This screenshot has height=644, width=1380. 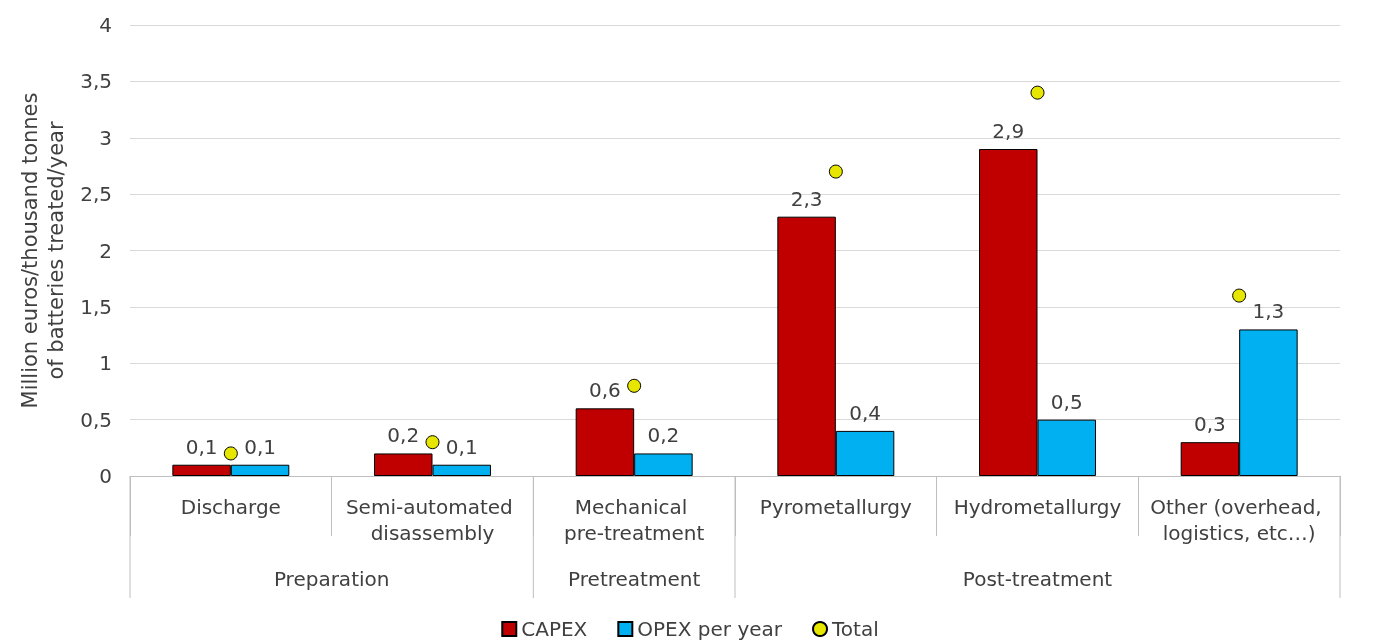 I want to click on y-tick-label: 1, so click(x=105, y=363).